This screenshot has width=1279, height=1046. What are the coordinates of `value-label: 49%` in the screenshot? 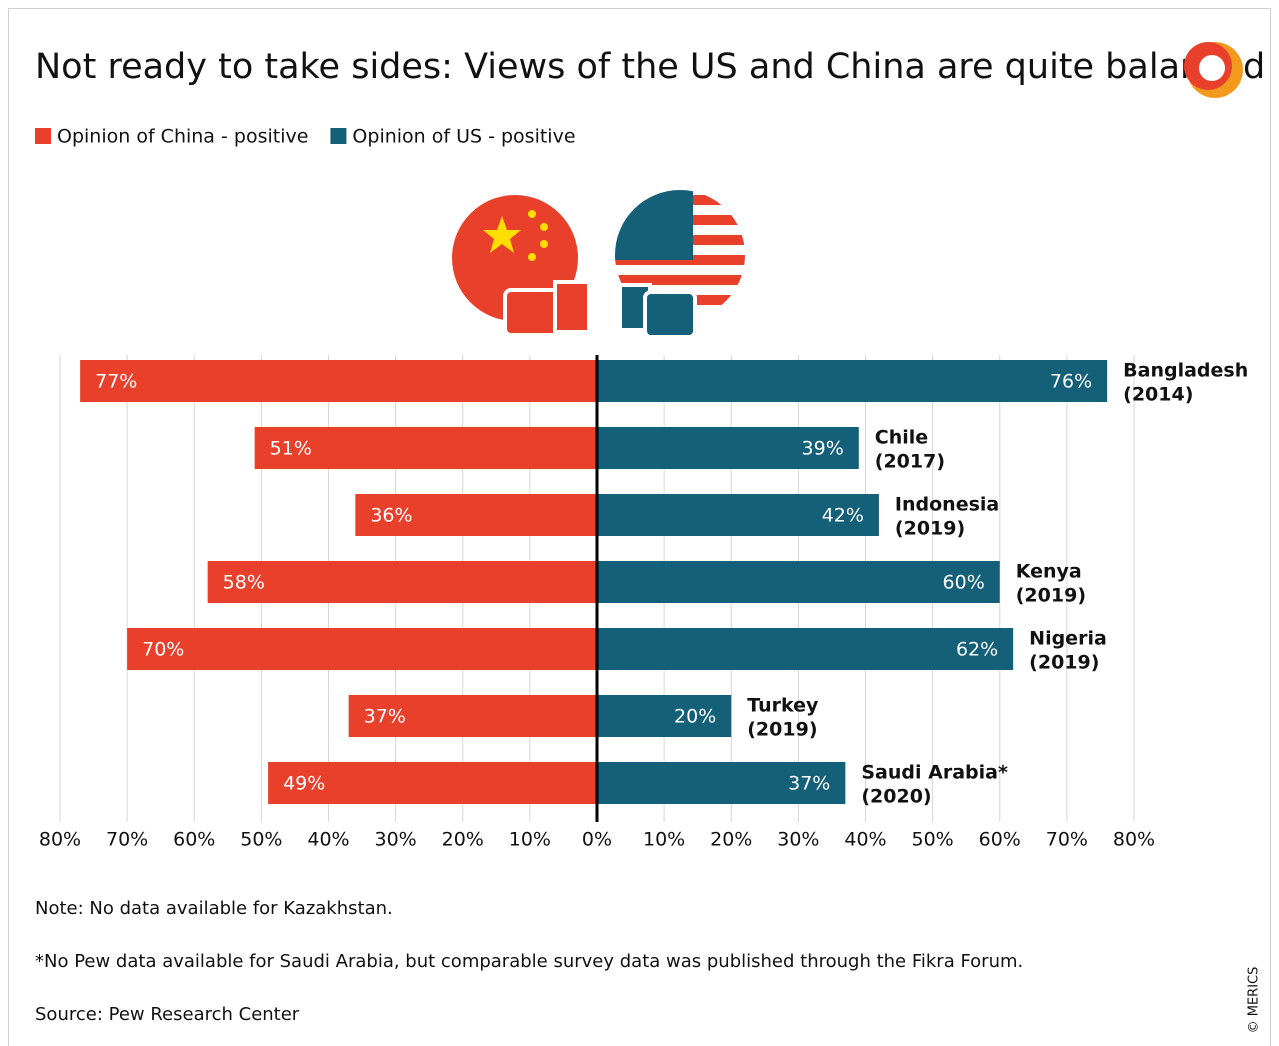 It's located at (304, 784).